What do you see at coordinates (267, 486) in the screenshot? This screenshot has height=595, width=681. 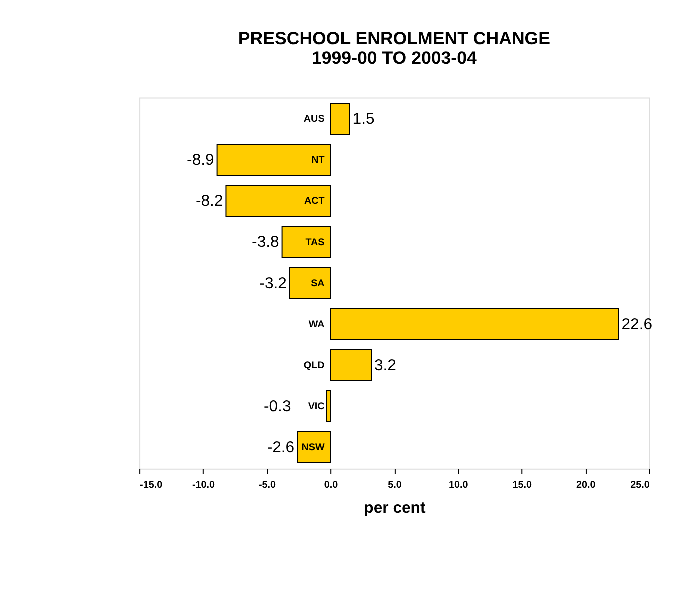 I see `x-tick-label: -5.0` at bounding box center [267, 486].